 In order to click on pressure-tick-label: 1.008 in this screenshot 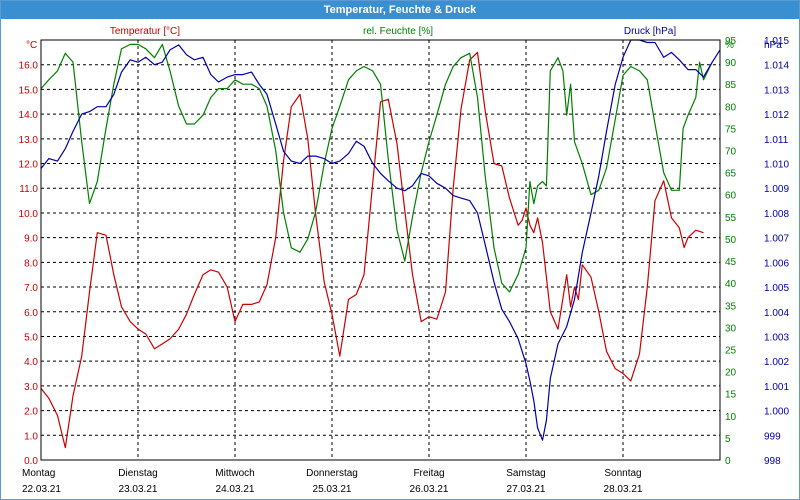, I will do `click(776, 214)`.